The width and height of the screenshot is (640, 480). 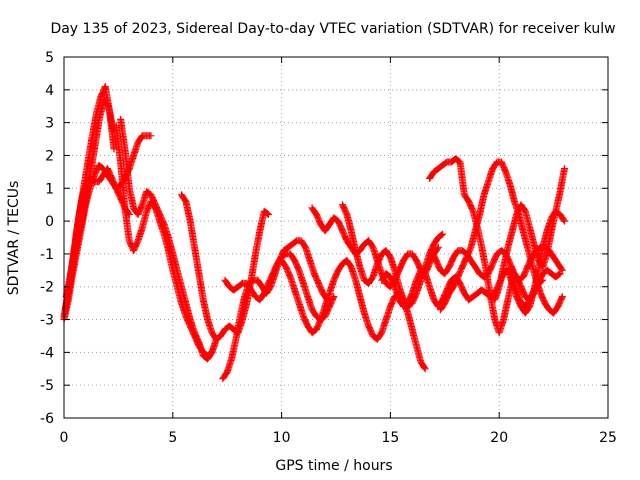 I want to click on data-series-arc18, so click(x=536, y=262).